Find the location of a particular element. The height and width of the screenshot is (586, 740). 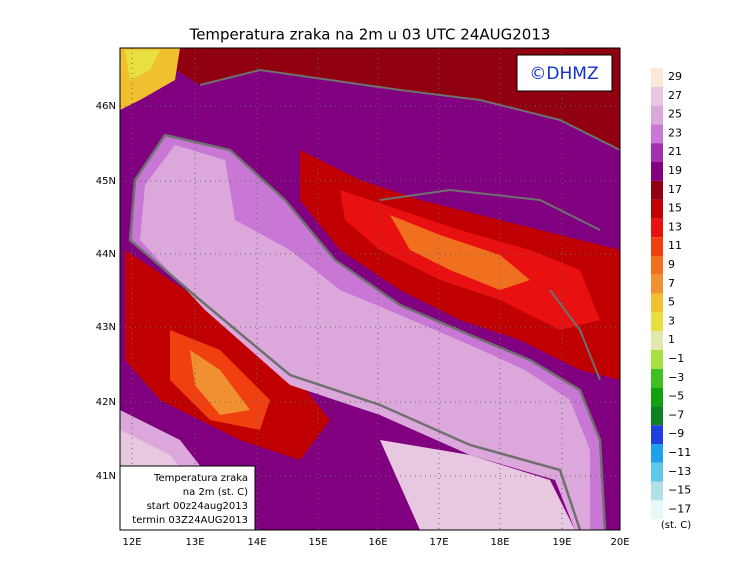

y-label: 44N is located at coordinates (106, 254).